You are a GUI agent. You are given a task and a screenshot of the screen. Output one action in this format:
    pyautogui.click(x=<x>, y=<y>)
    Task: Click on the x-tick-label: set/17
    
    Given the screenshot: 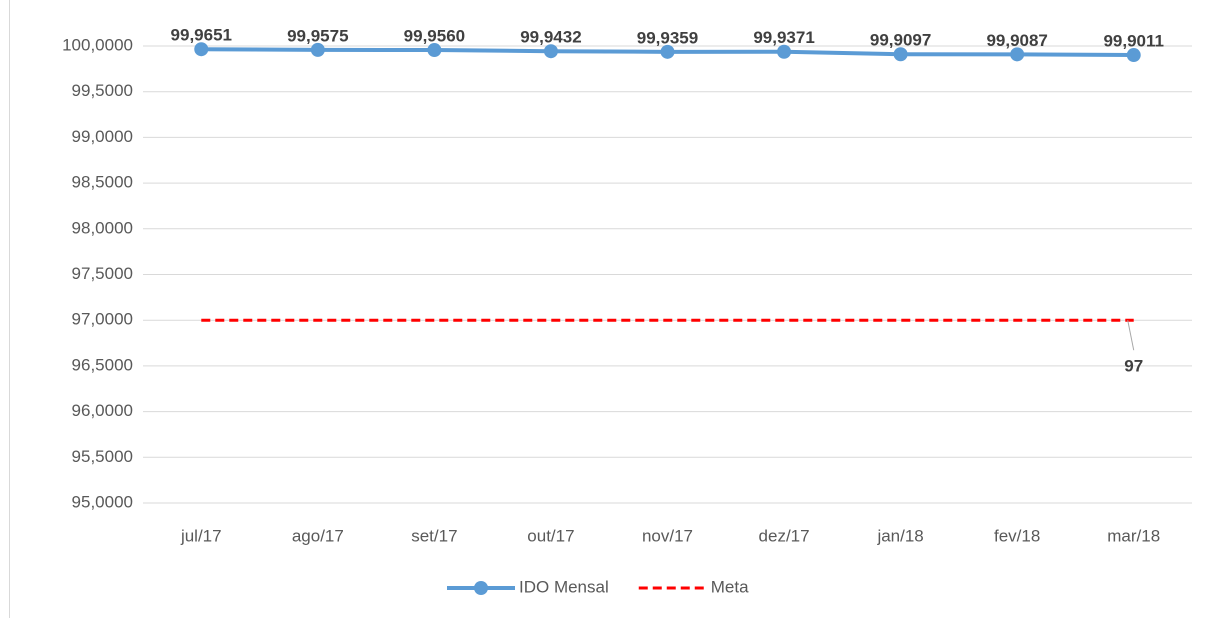 What is the action you would take?
    pyautogui.click(x=434, y=535)
    